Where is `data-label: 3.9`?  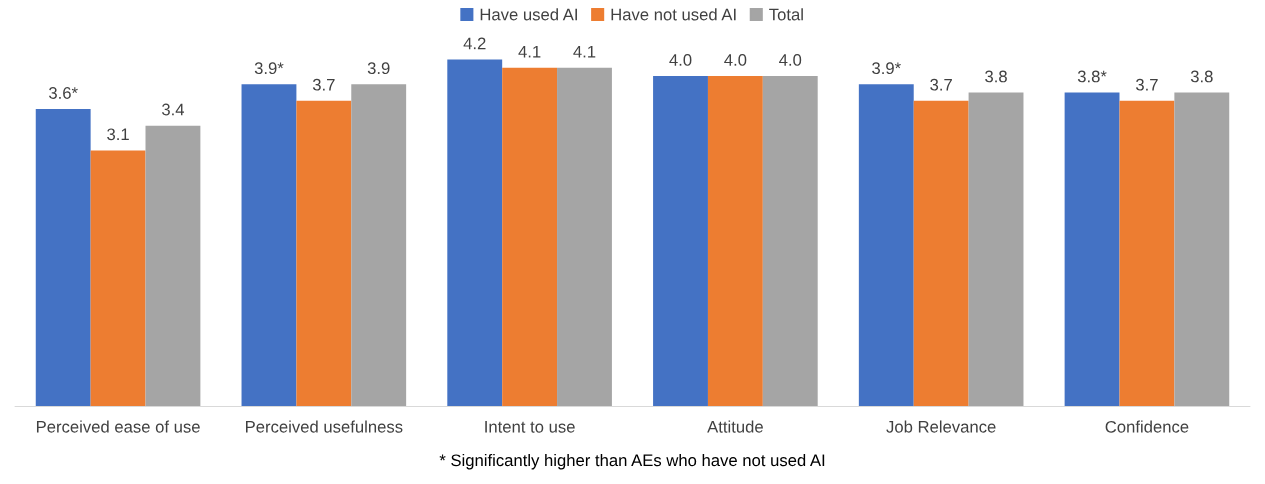 data-label: 3.9 is located at coordinates (378, 68).